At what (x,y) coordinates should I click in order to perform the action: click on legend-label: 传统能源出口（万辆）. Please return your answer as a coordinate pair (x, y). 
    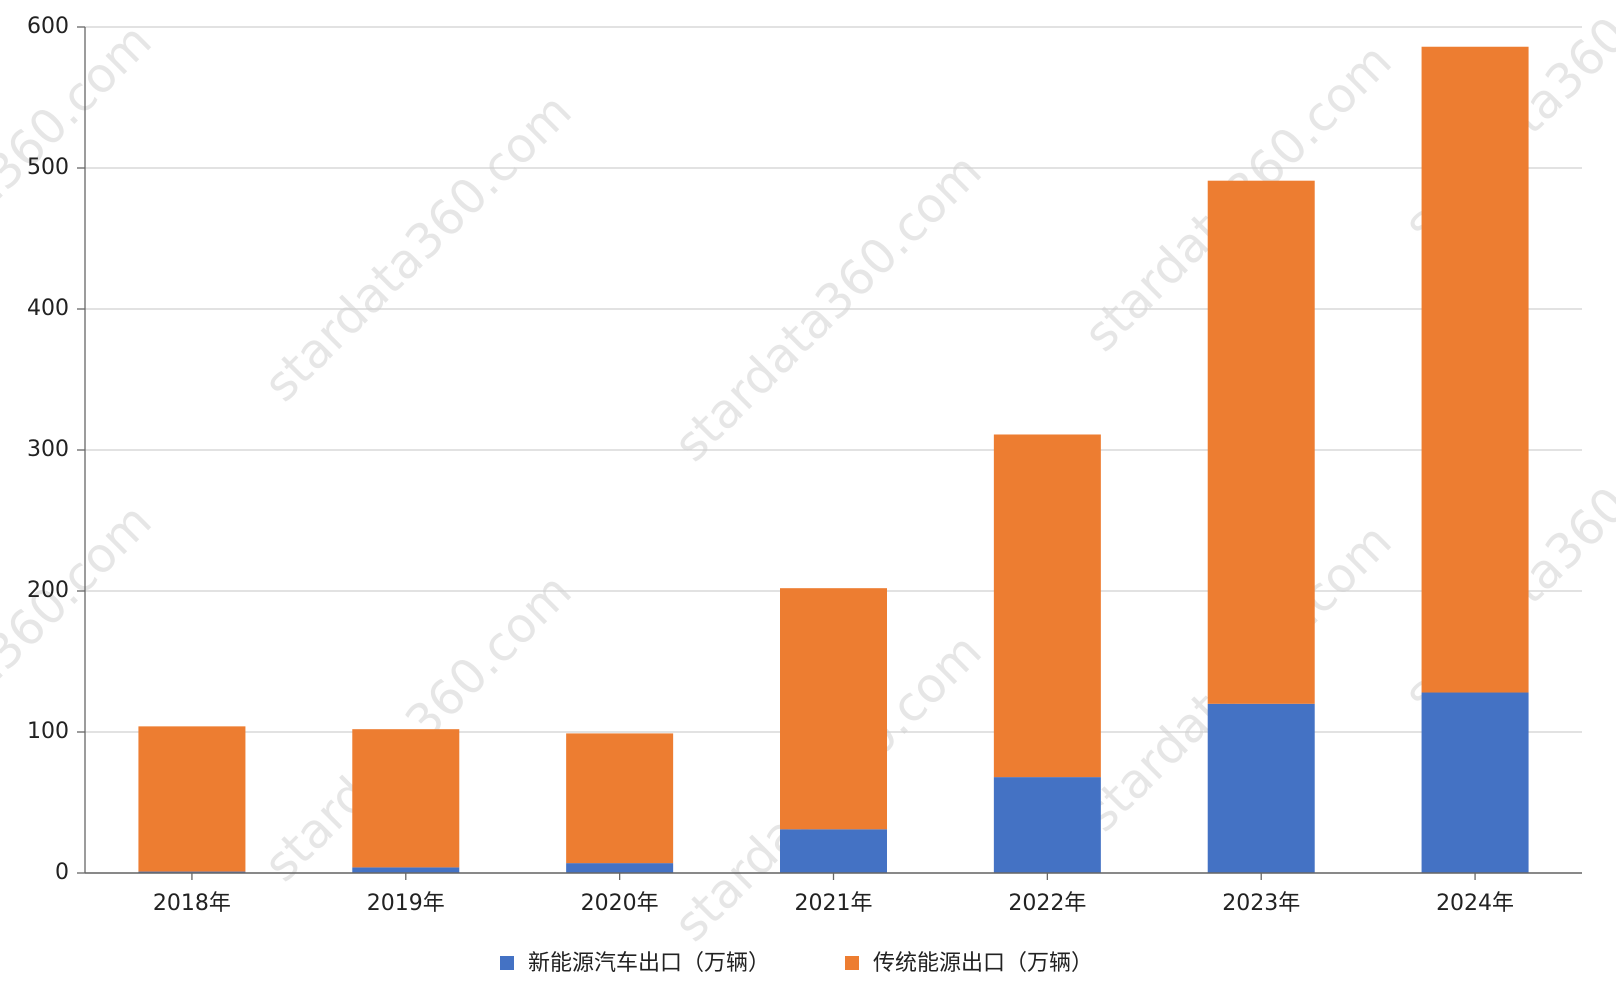
    Looking at the image, I should click on (983, 963).